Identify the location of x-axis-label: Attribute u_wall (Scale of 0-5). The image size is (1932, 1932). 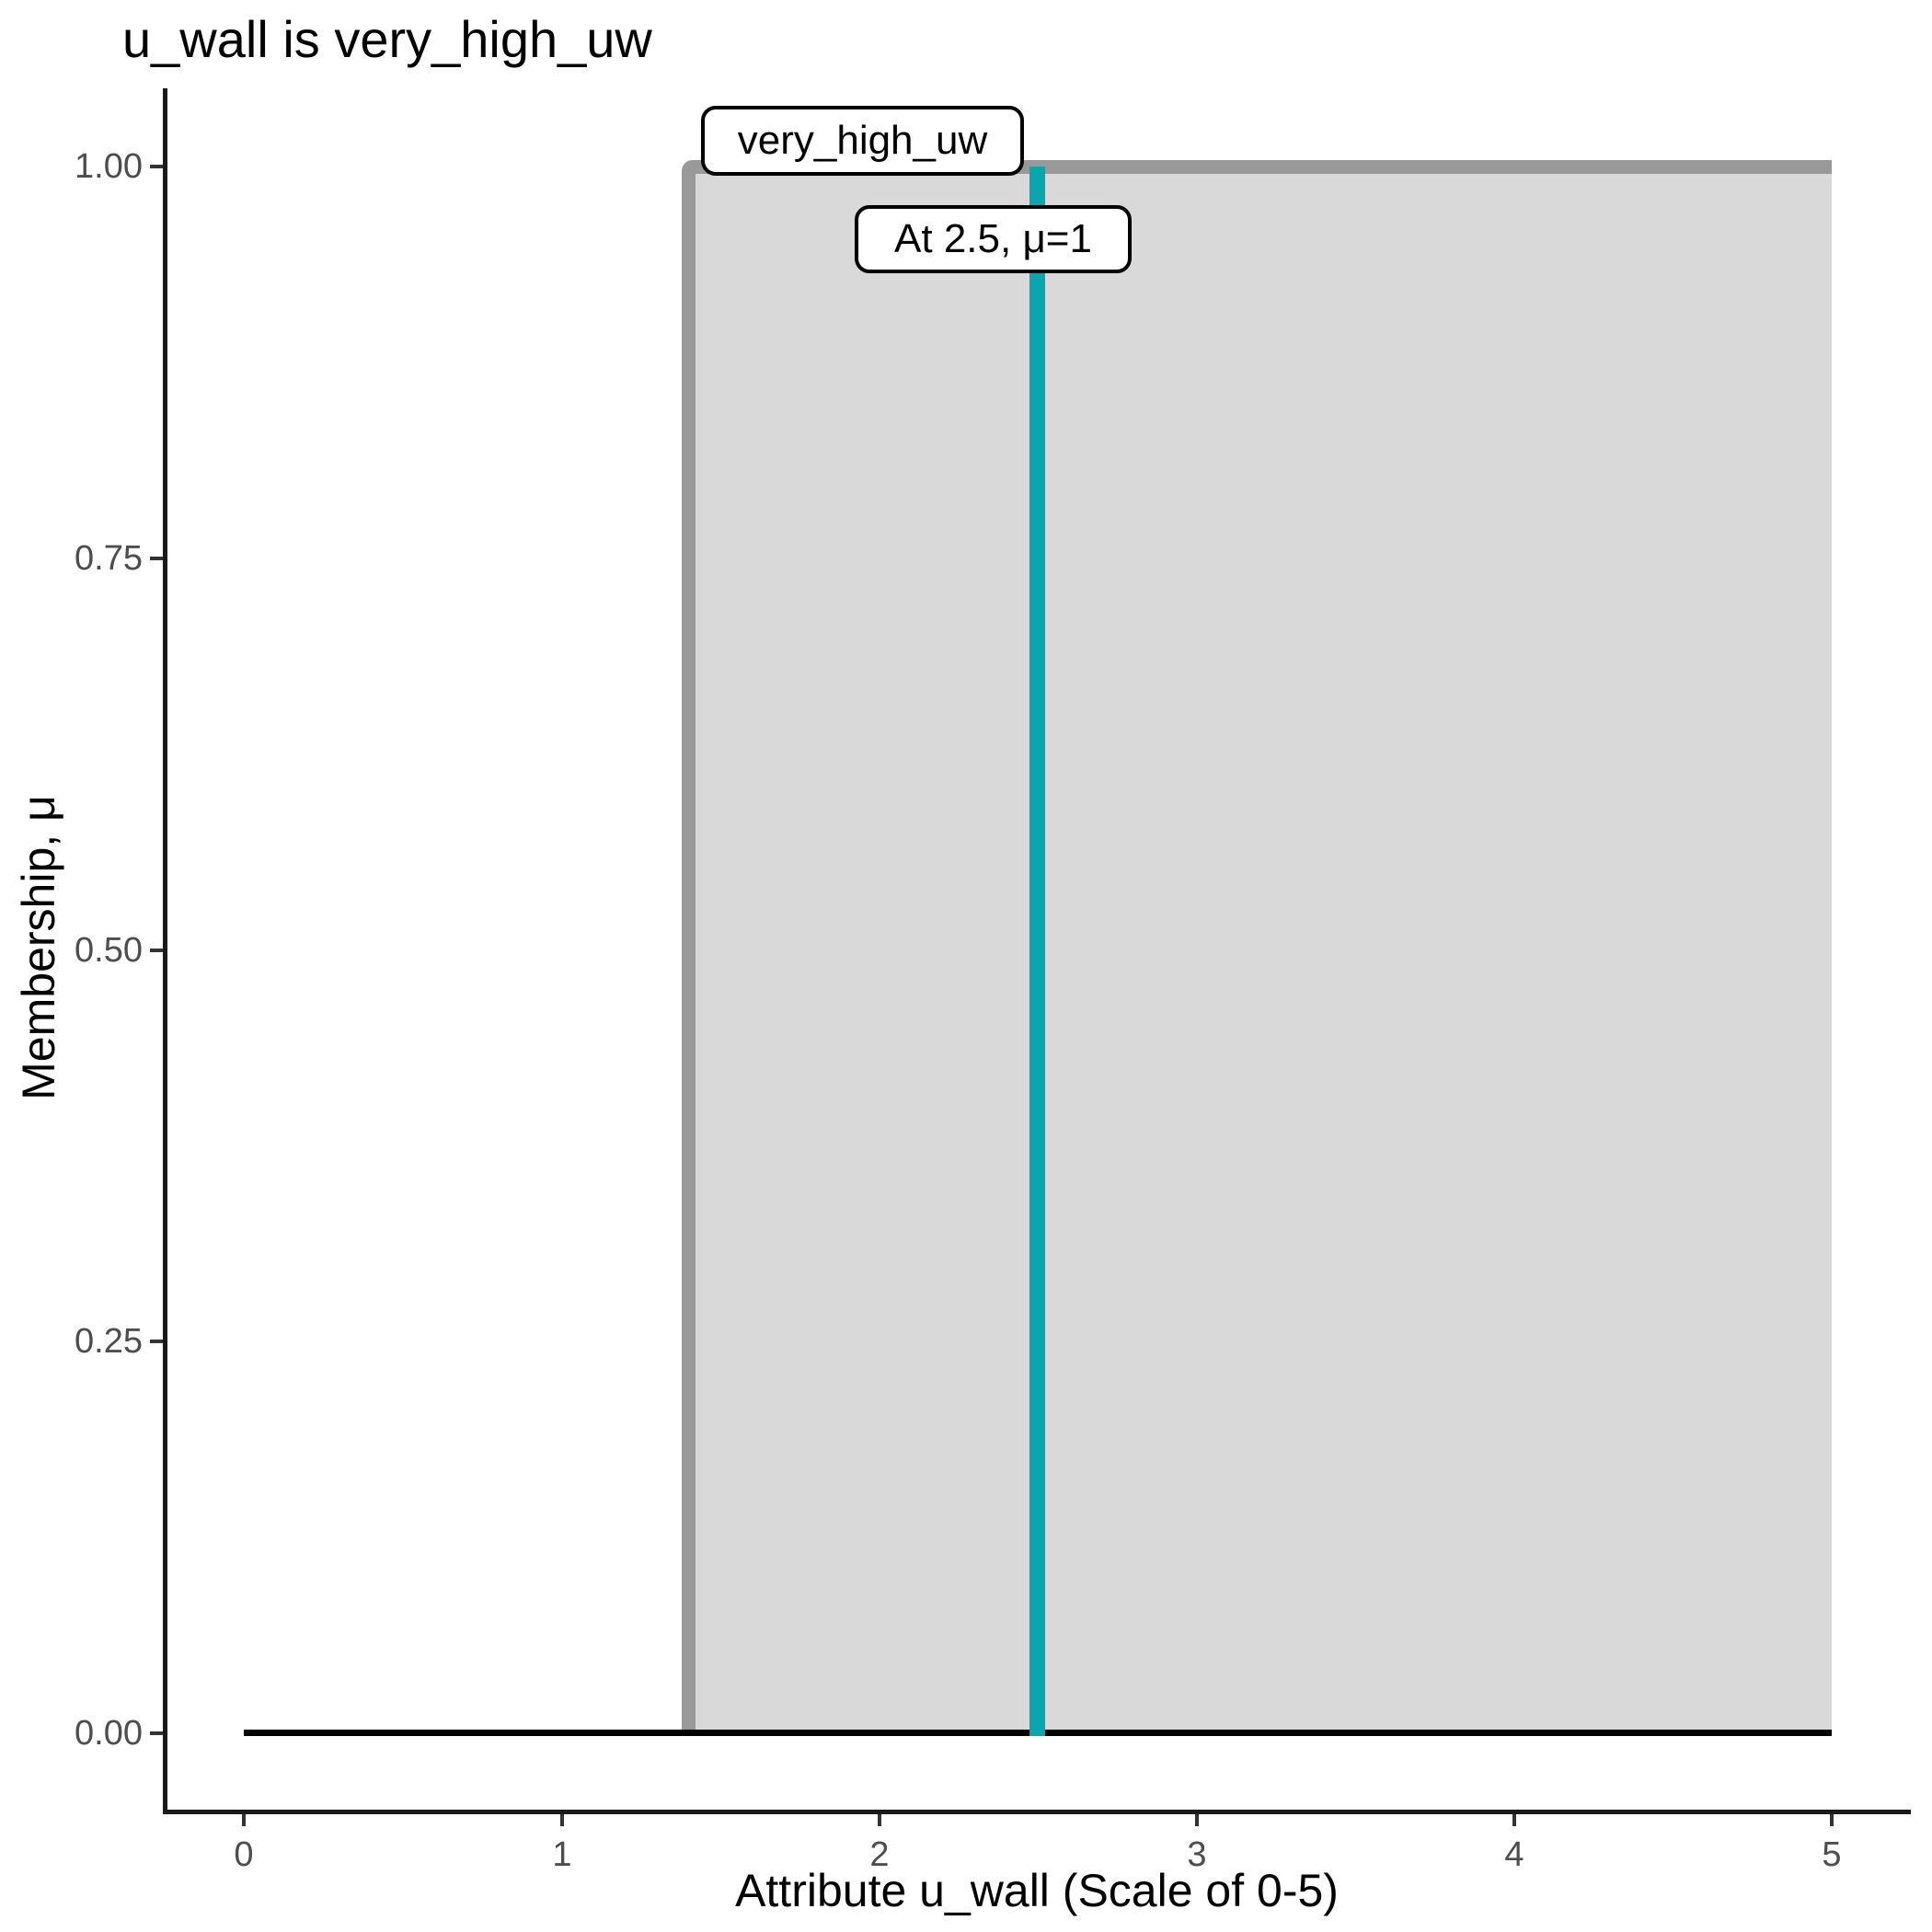
(1037, 1890).